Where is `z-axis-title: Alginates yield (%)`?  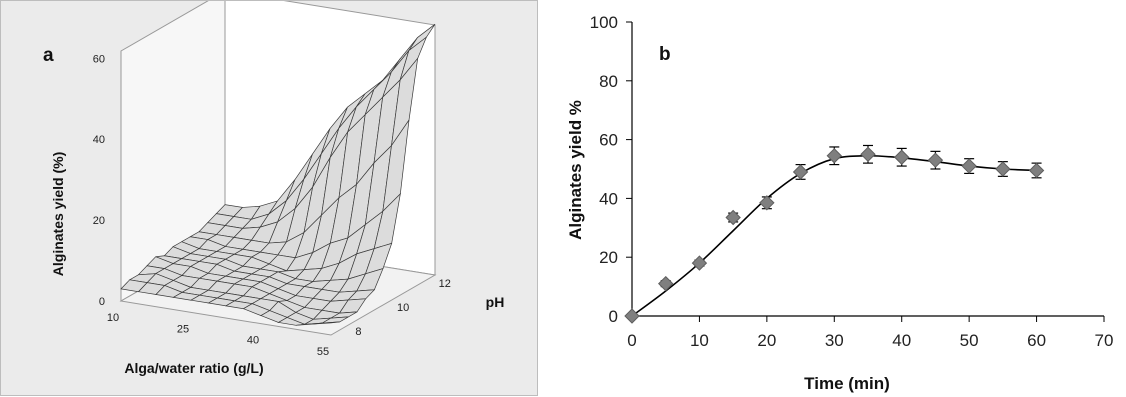 z-axis-title: Alginates yield (%) is located at coordinates (58, 214).